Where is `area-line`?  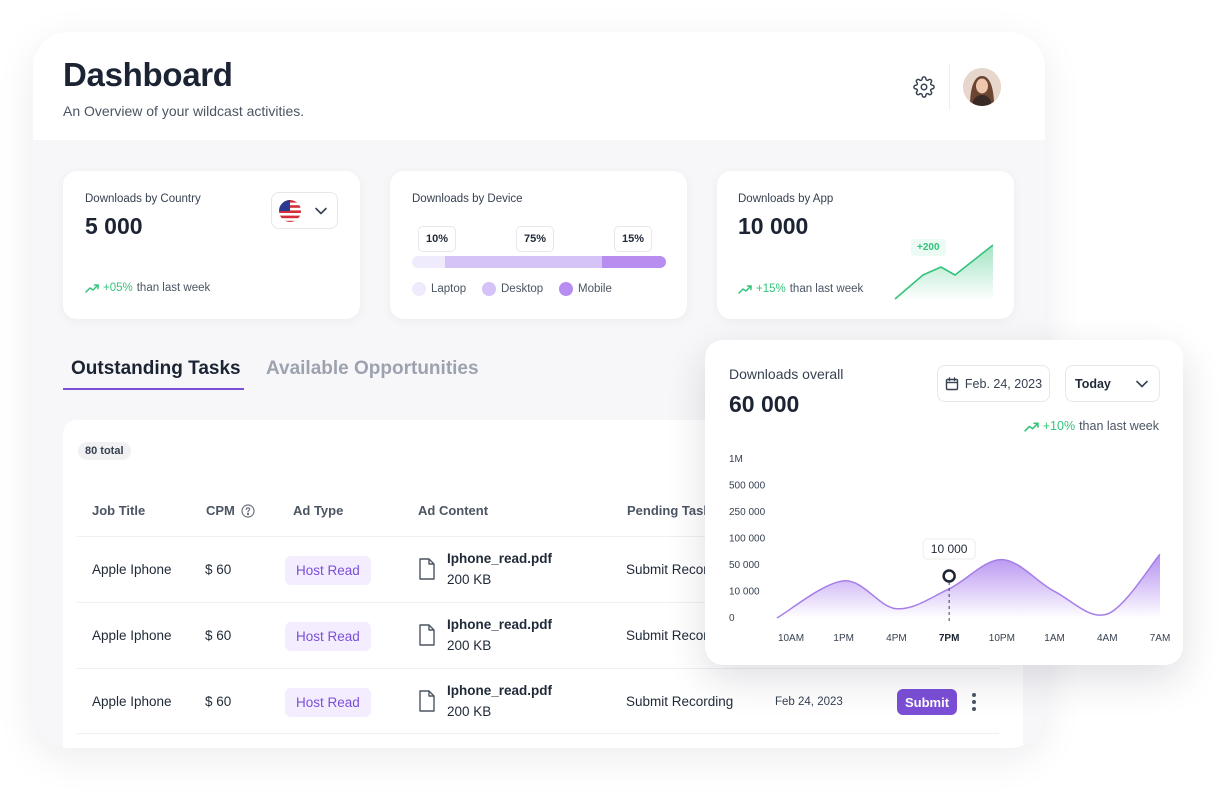 area-line is located at coordinates (968, 586).